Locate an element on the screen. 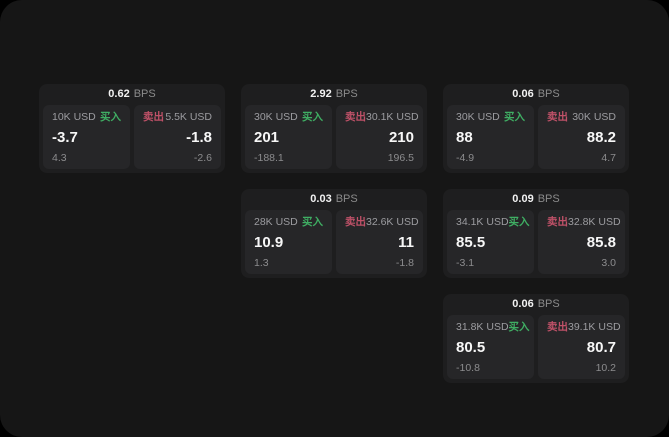 The width and height of the screenshot is (669, 437). bps-value: 0.09 is located at coordinates (523, 199).